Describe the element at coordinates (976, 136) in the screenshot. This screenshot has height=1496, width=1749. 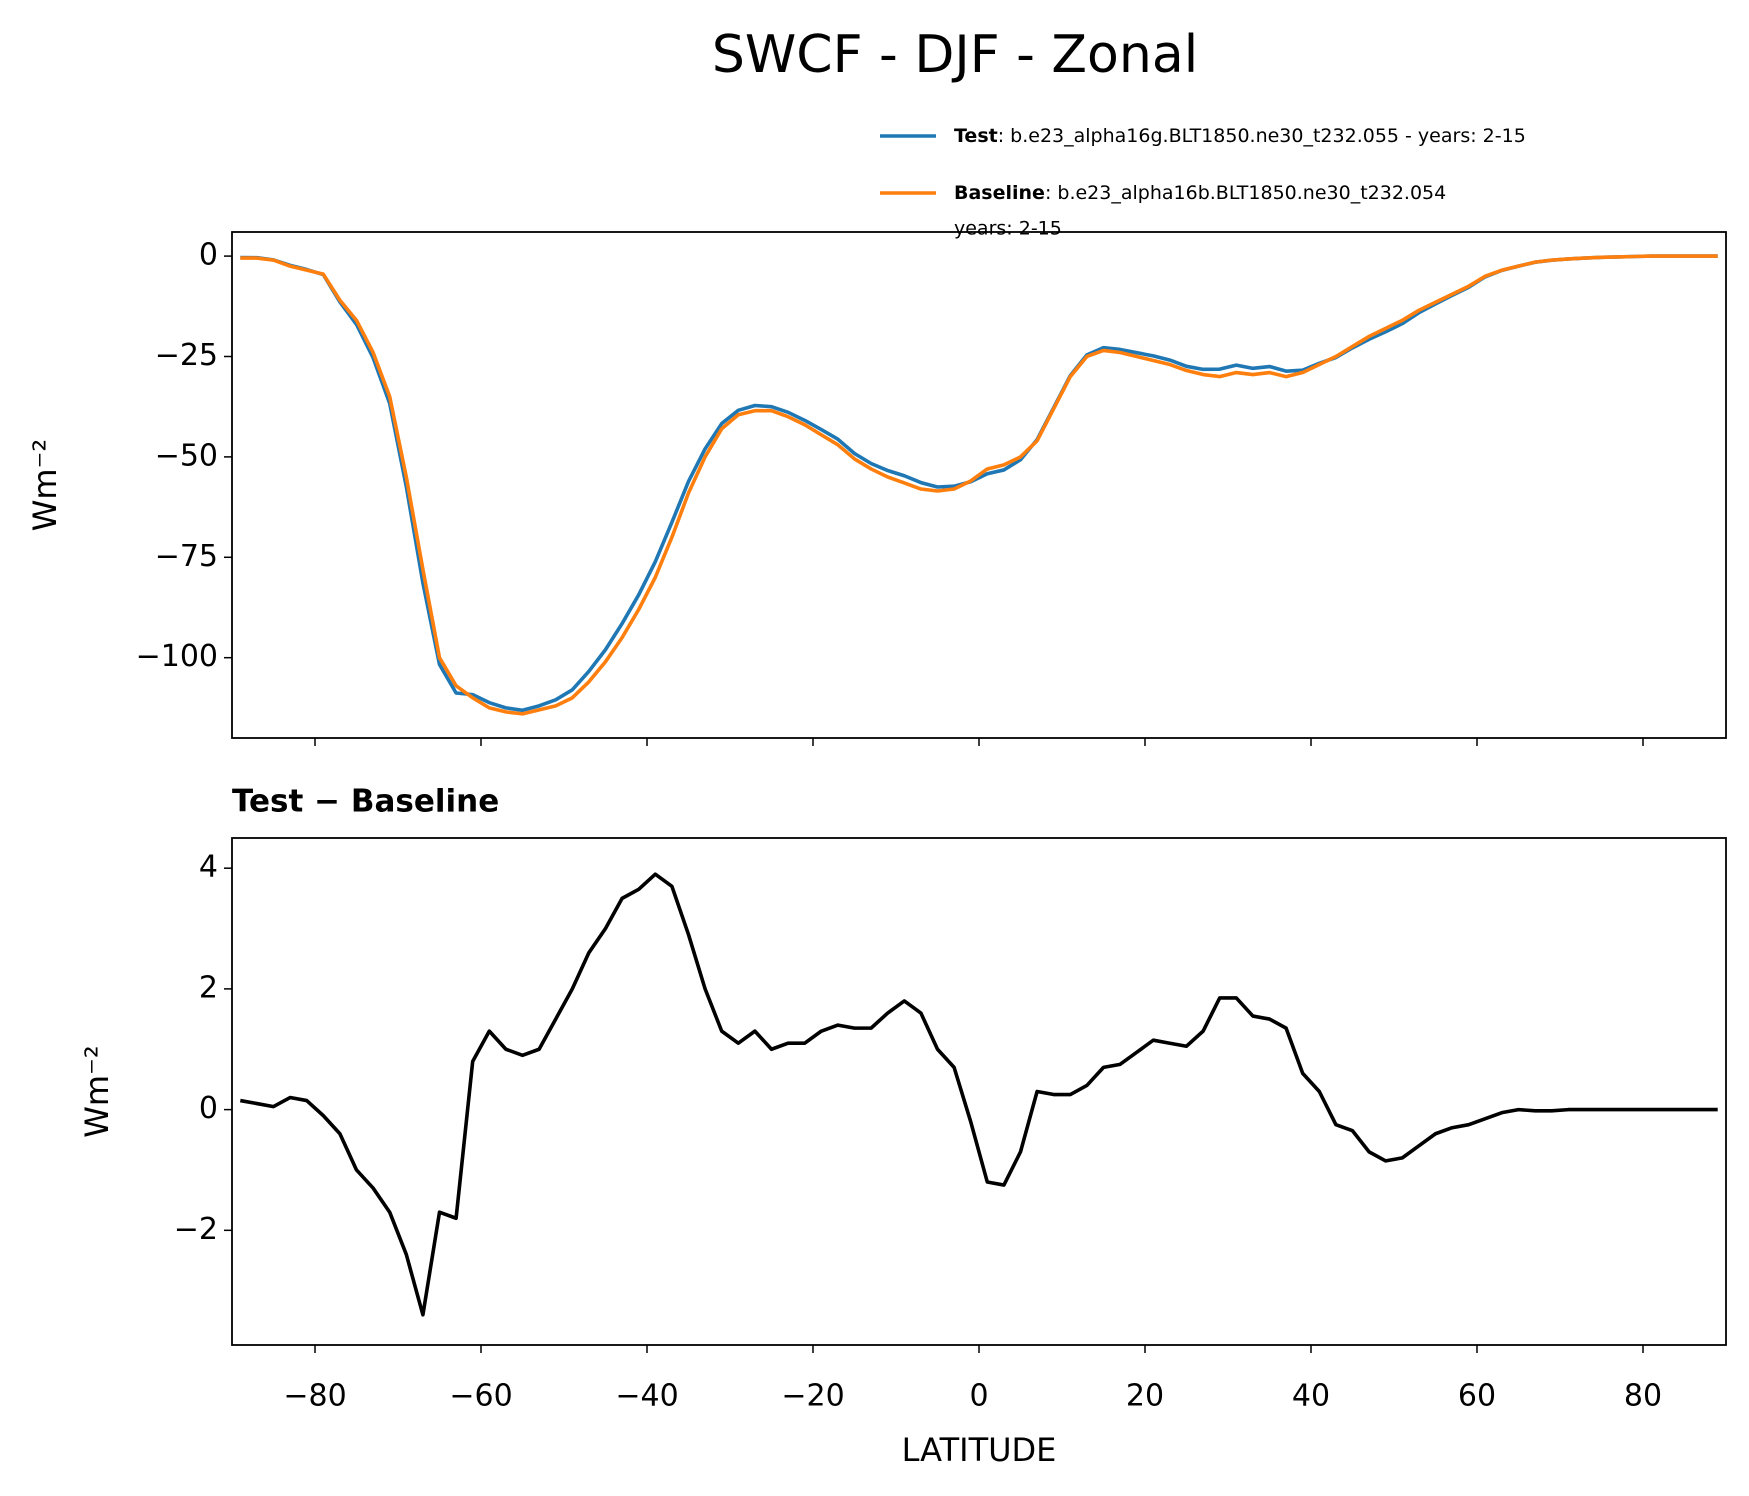
I see `legend-name: Test` at that location.